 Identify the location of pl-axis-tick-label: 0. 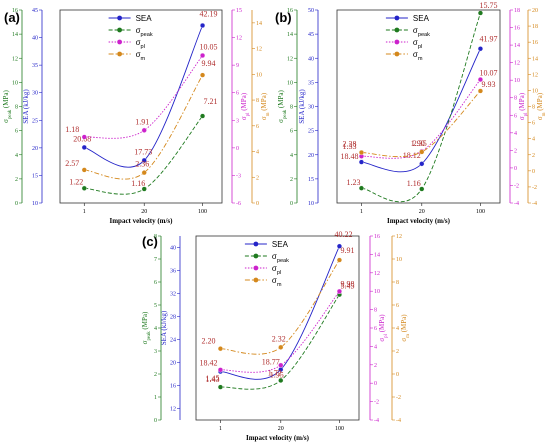
(237, 149).